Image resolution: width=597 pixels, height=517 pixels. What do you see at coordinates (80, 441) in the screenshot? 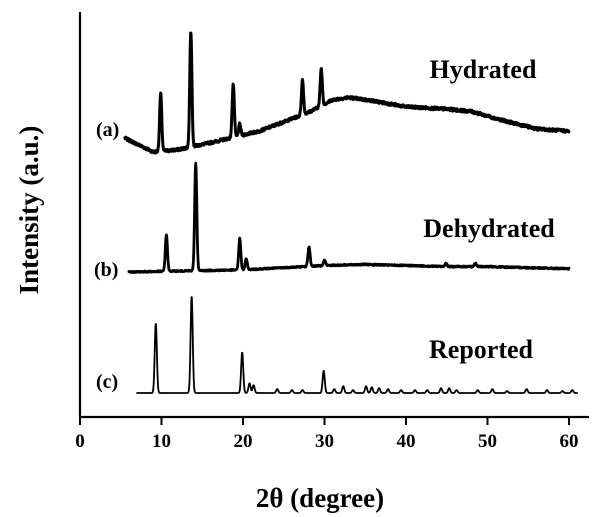
I see `x-tick-label: 0` at bounding box center [80, 441].